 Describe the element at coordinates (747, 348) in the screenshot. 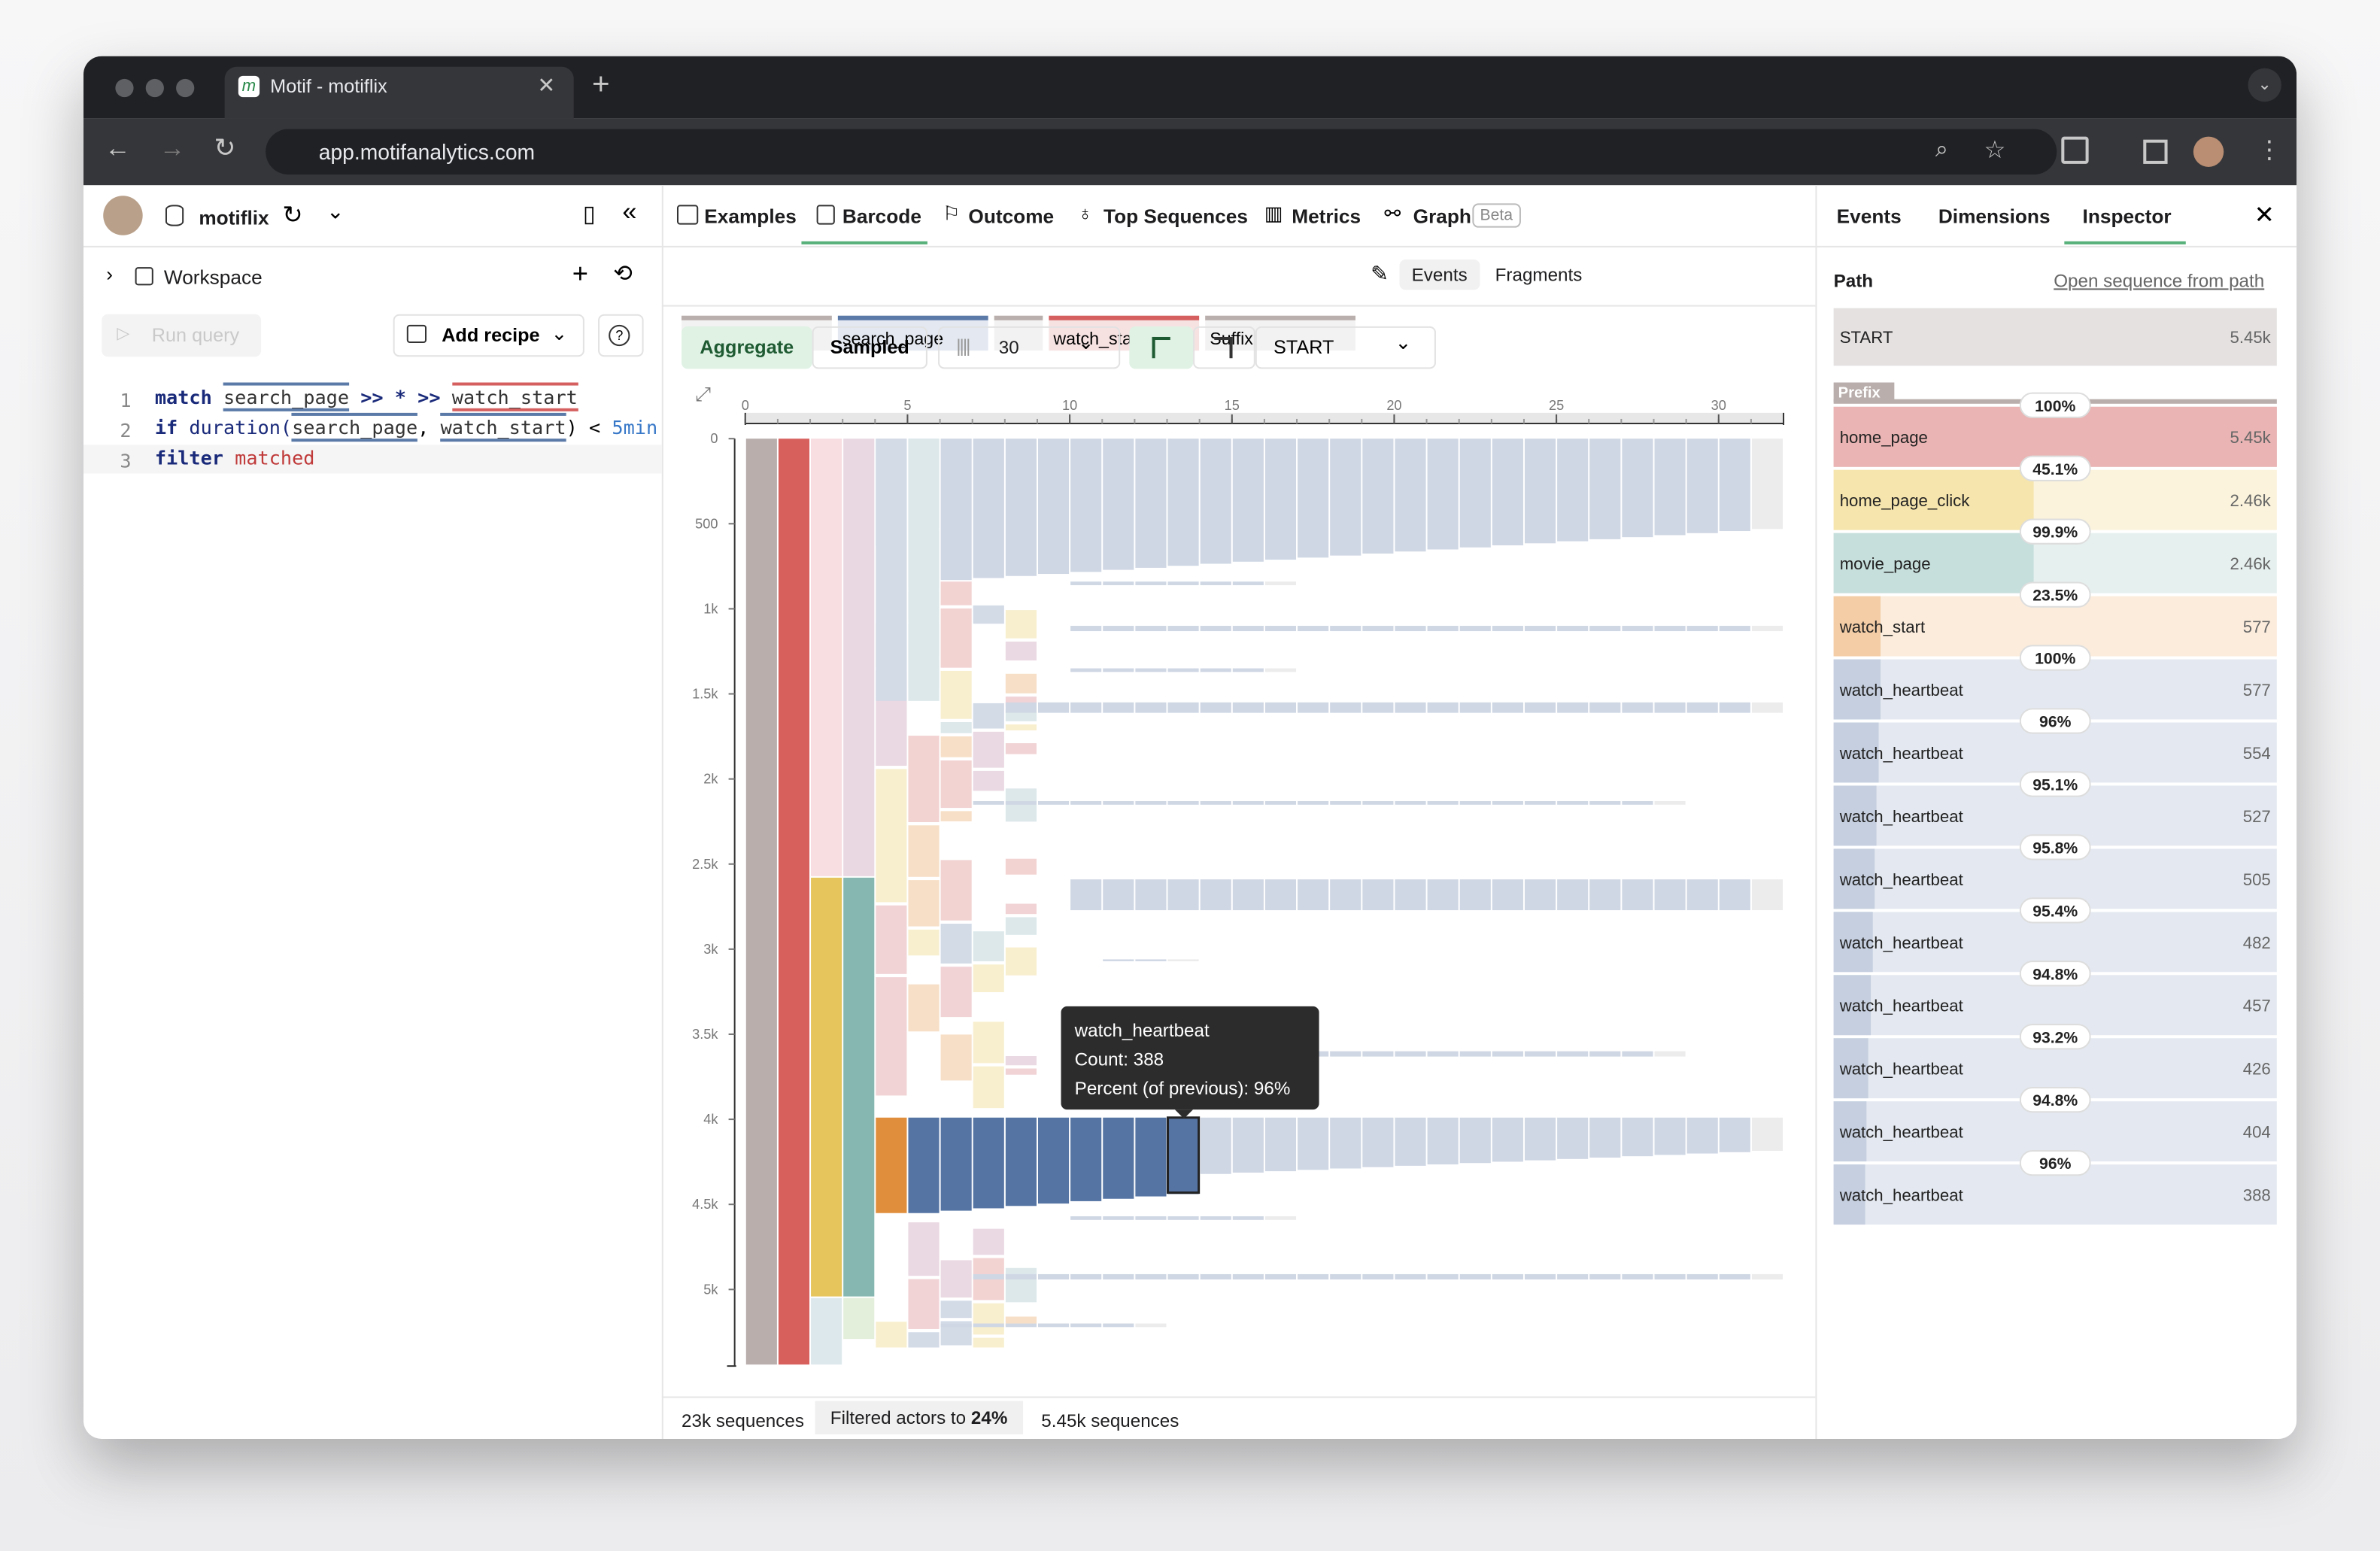

I see `aggregate: Aggregate` at that location.